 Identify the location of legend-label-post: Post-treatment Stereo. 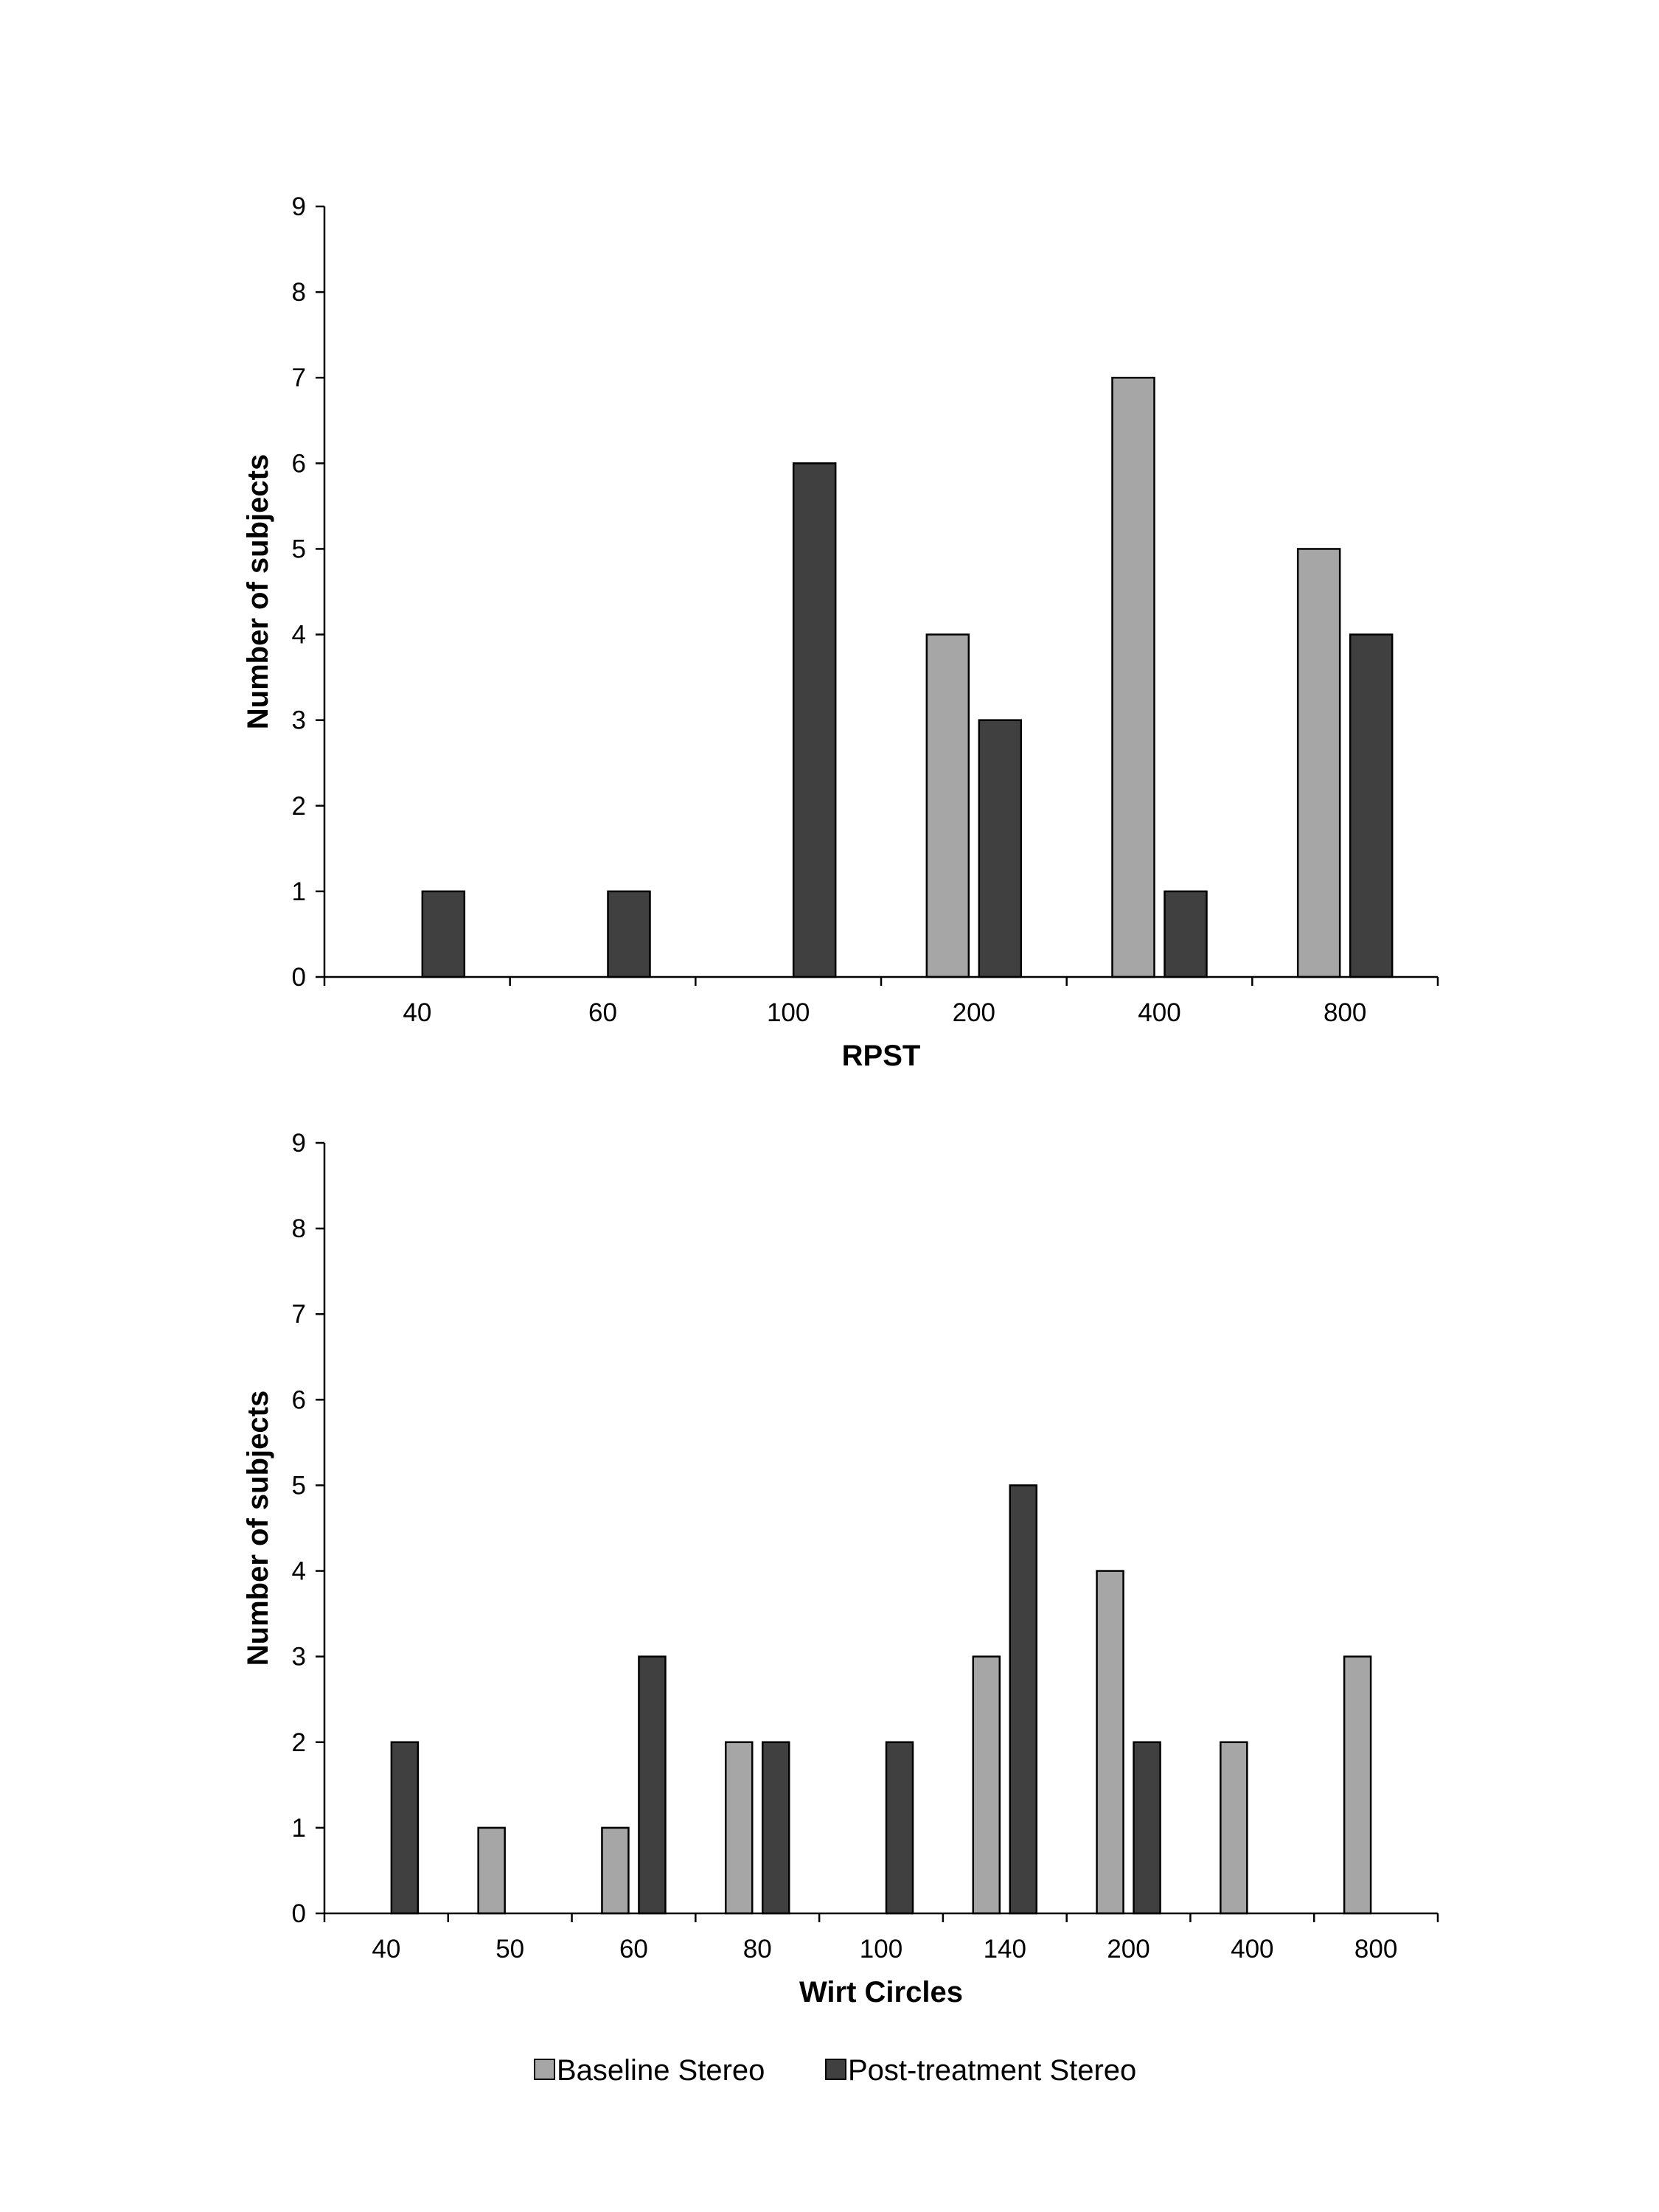
(992, 2070).